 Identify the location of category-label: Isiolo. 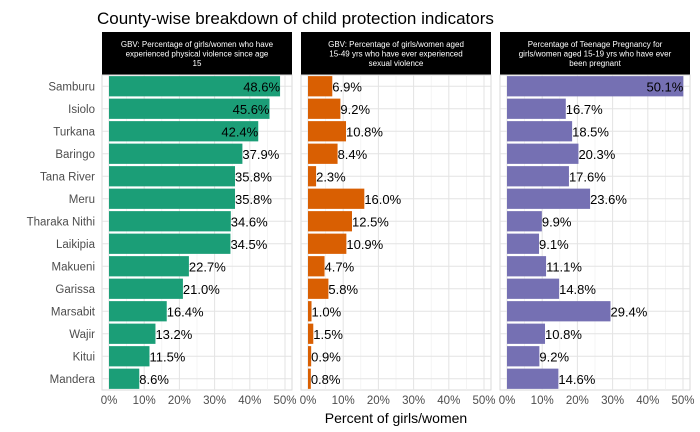
(81, 110).